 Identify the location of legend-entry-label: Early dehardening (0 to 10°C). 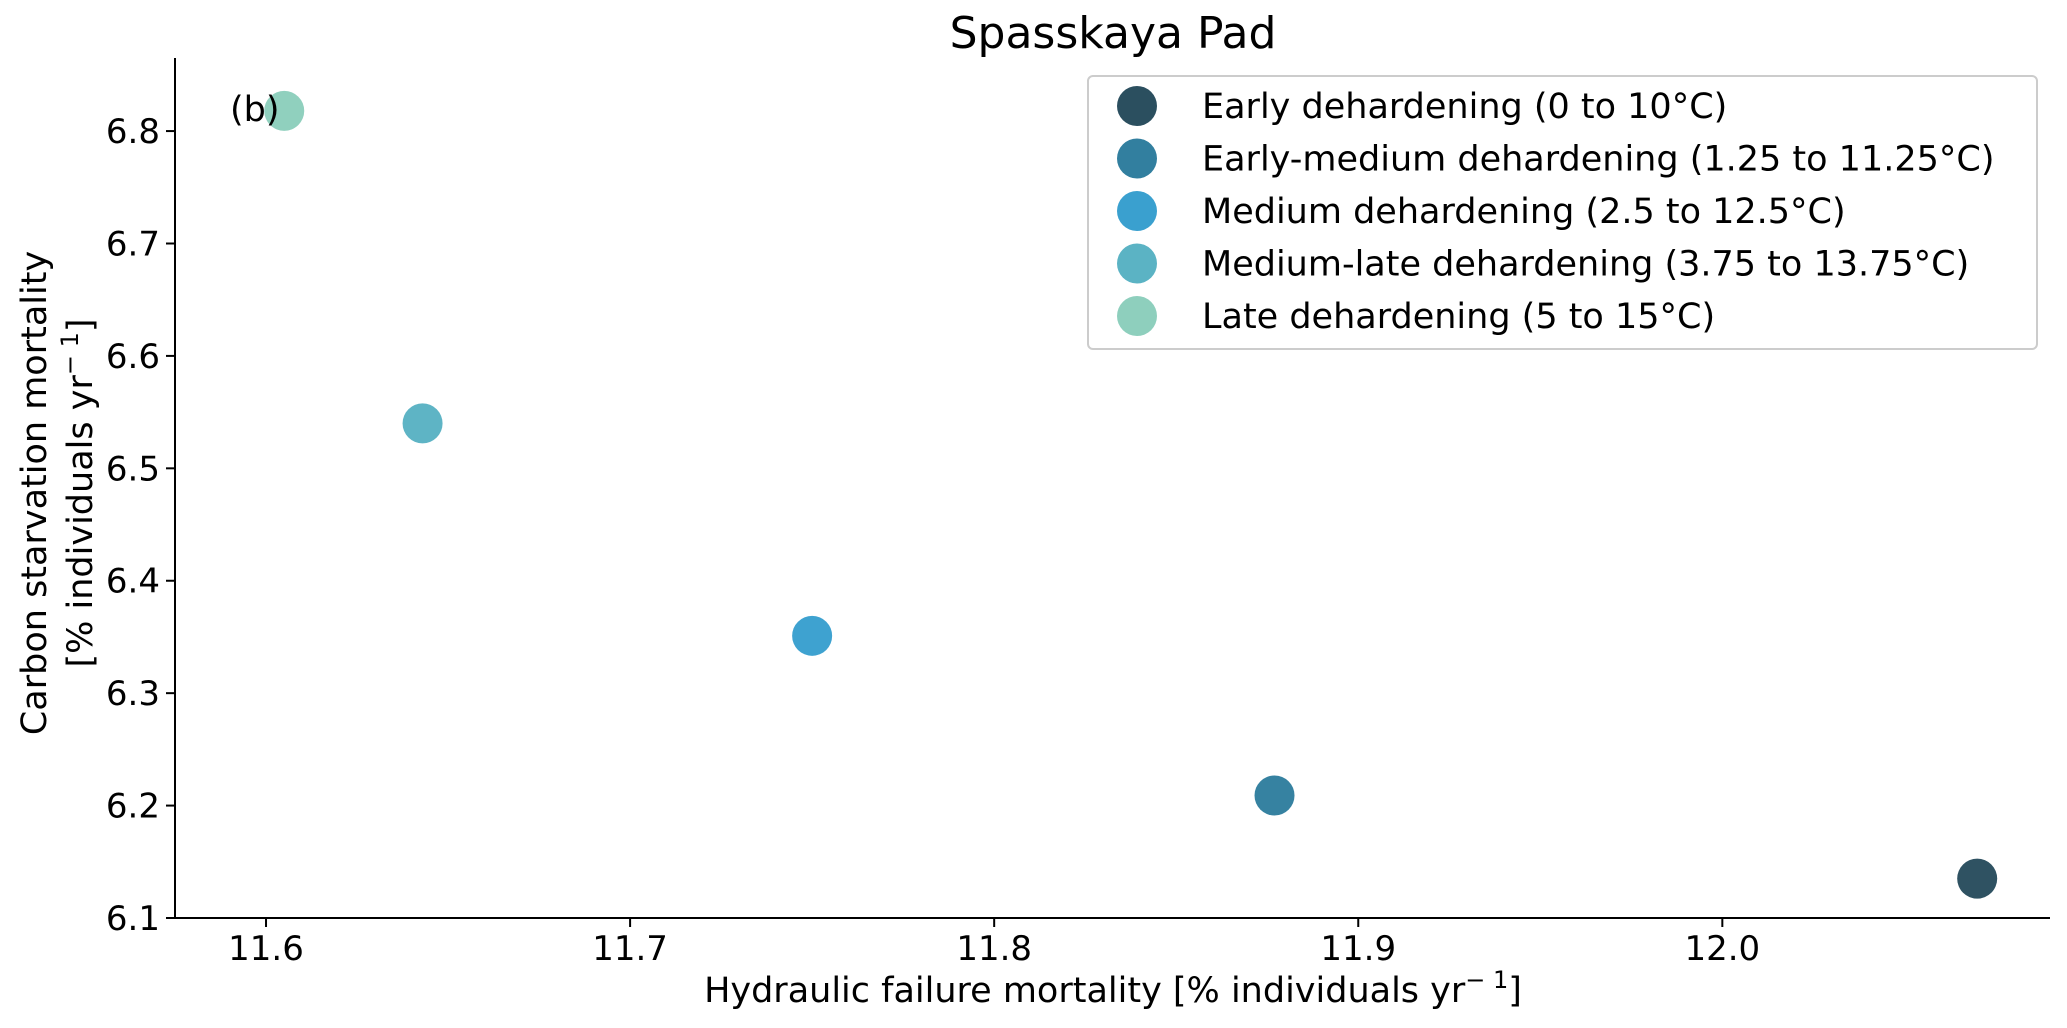
(1464, 107).